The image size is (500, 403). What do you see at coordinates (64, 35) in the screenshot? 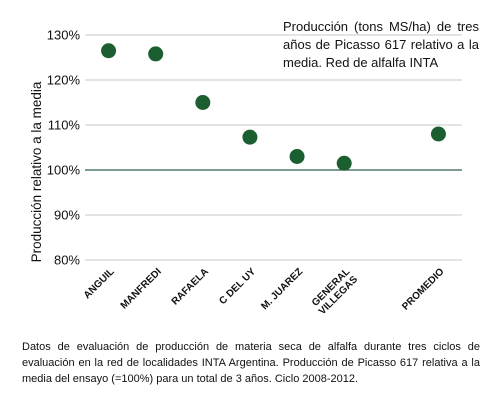
I see `y-tick-label: 130%` at bounding box center [64, 35].